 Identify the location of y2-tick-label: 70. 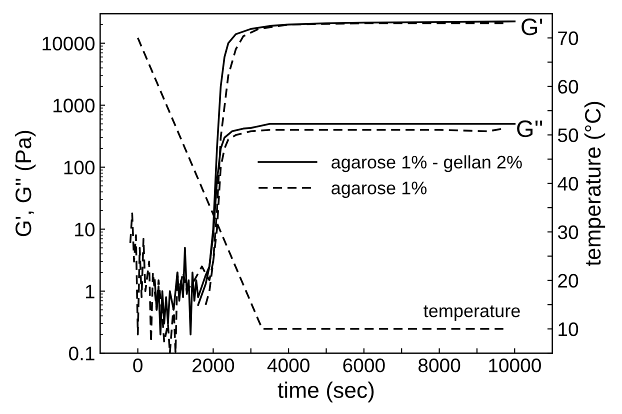
(568, 38).